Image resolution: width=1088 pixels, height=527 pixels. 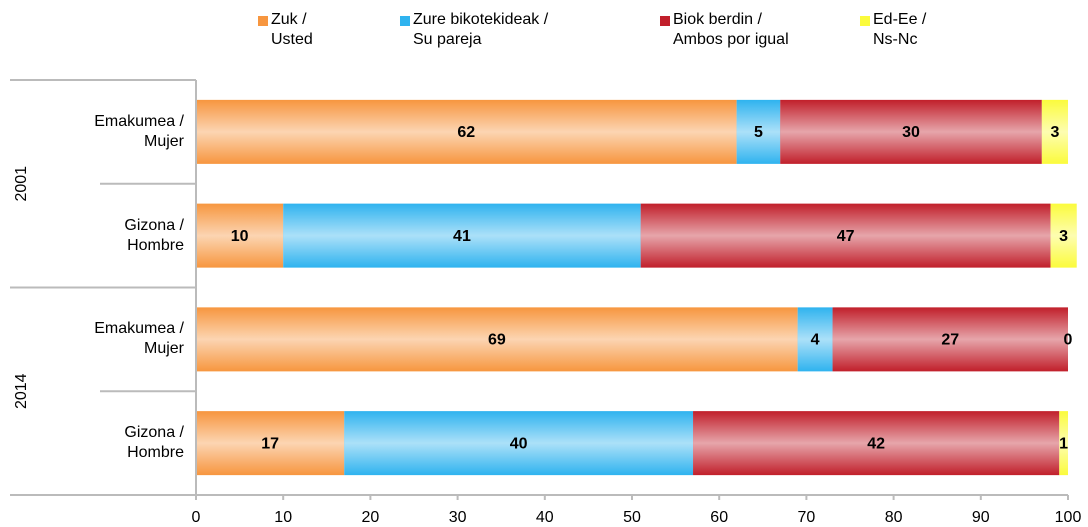 I want to click on data-label: 62, so click(x=466, y=132).